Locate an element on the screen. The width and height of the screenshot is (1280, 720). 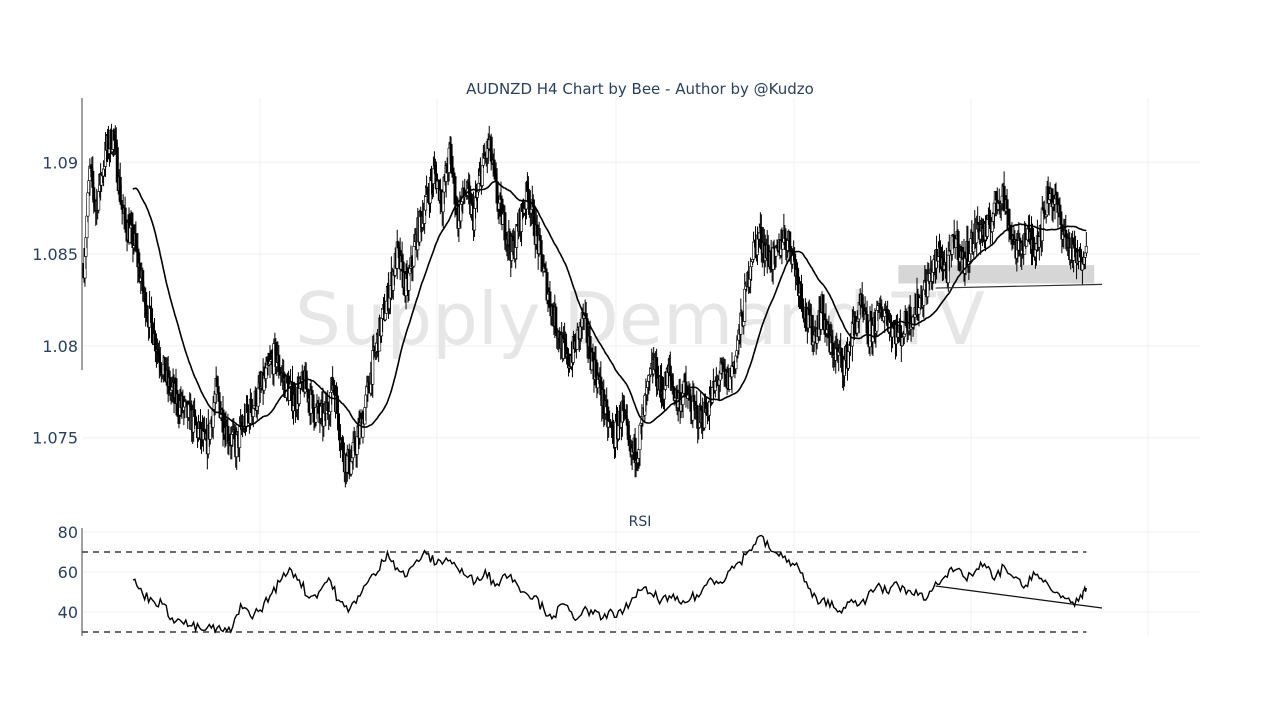
rsi-tick-label: 60 is located at coordinates (68, 572).